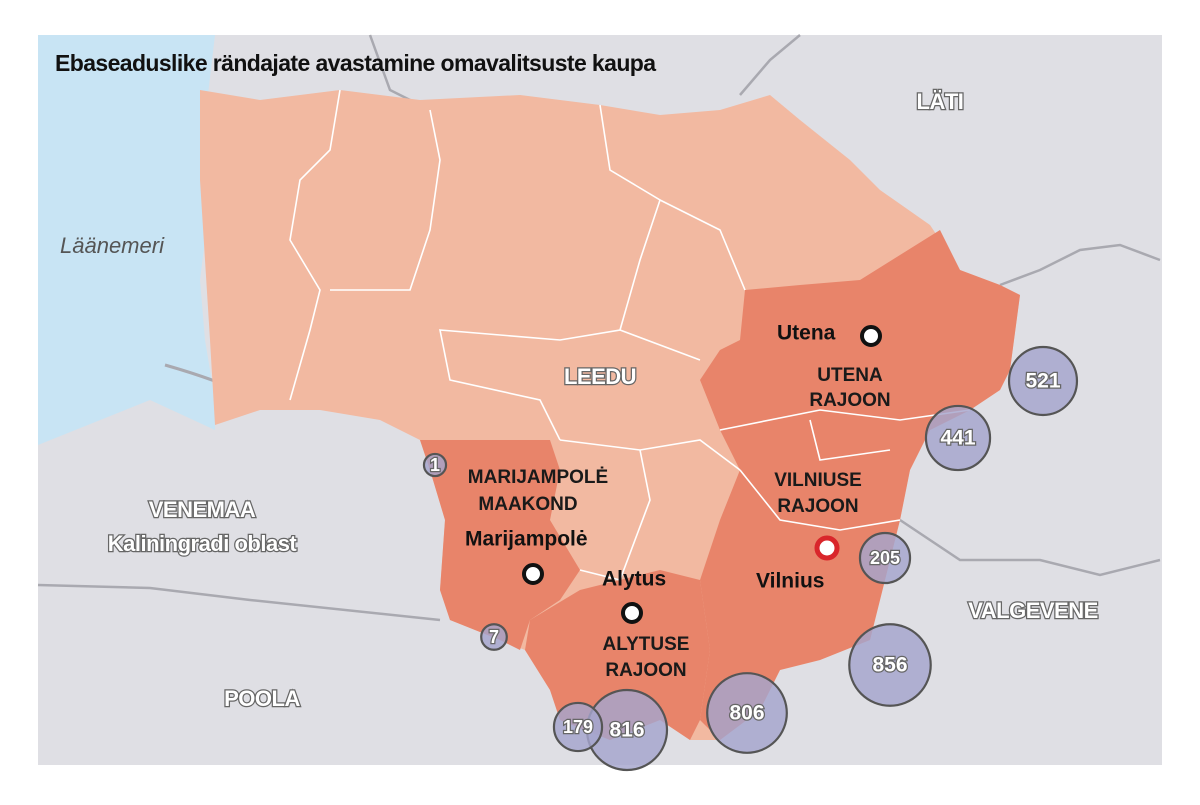 Image resolution: width=1200 pixels, height=805 pixels. What do you see at coordinates (527, 504) in the screenshot?
I see `region-label: MAAKOND` at bounding box center [527, 504].